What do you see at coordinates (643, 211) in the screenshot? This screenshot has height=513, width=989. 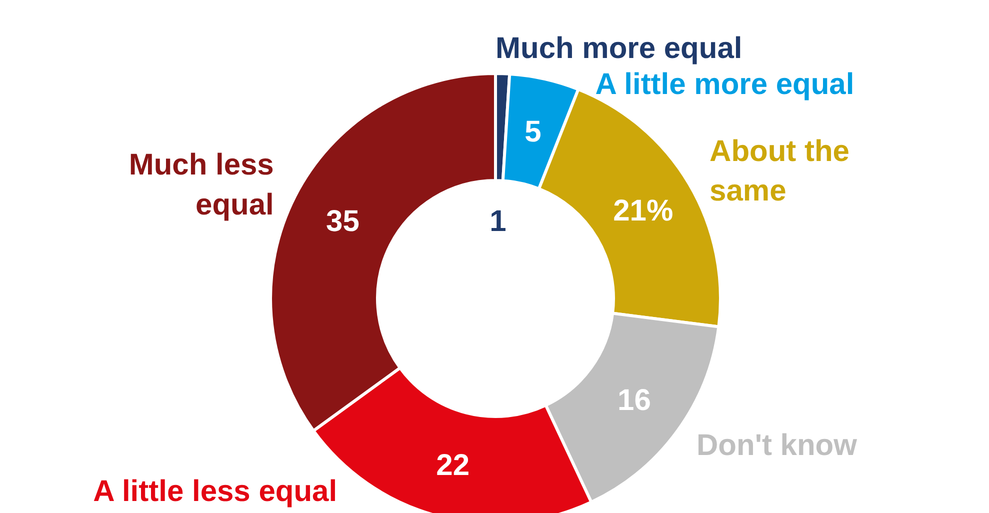 I see `data-label: 21%` at bounding box center [643, 211].